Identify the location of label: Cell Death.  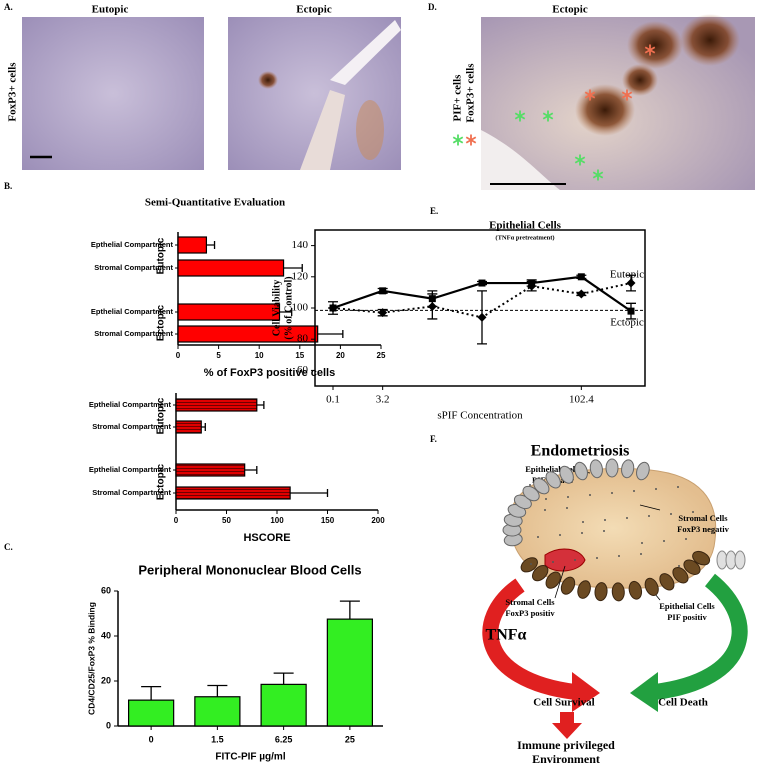
(683, 703).